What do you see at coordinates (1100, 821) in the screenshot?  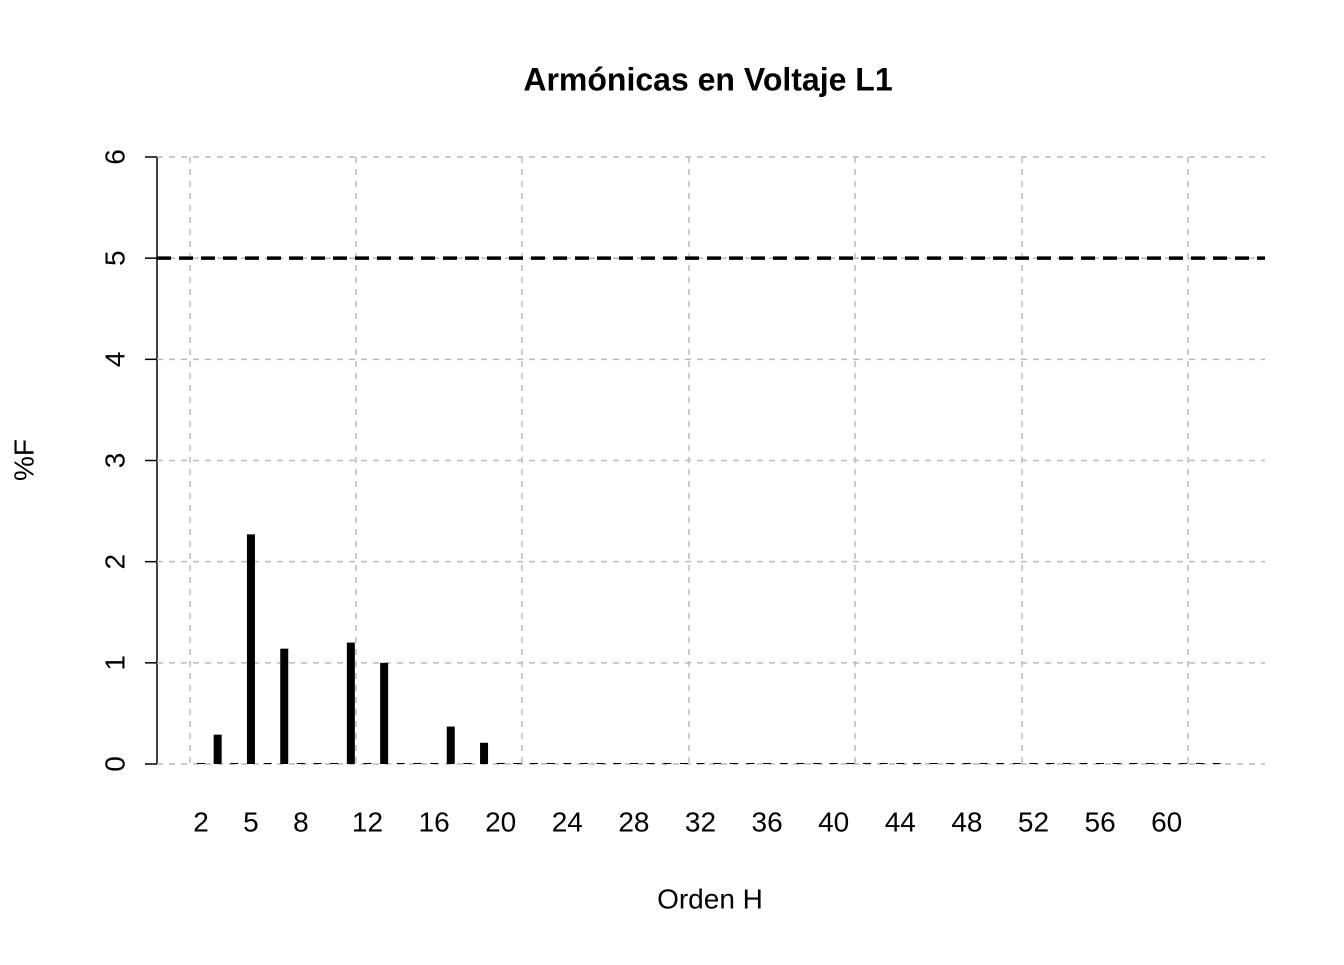 I see `x-tick-label: 56` at bounding box center [1100, 821].